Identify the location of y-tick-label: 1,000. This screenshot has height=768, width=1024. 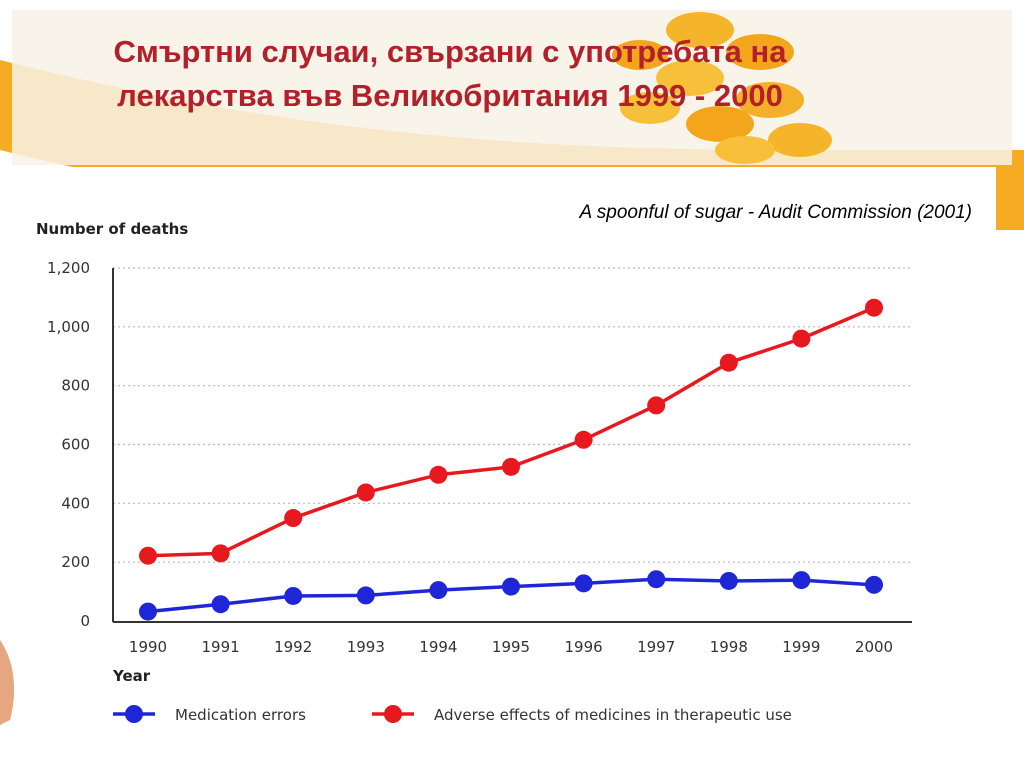
(68, 327).